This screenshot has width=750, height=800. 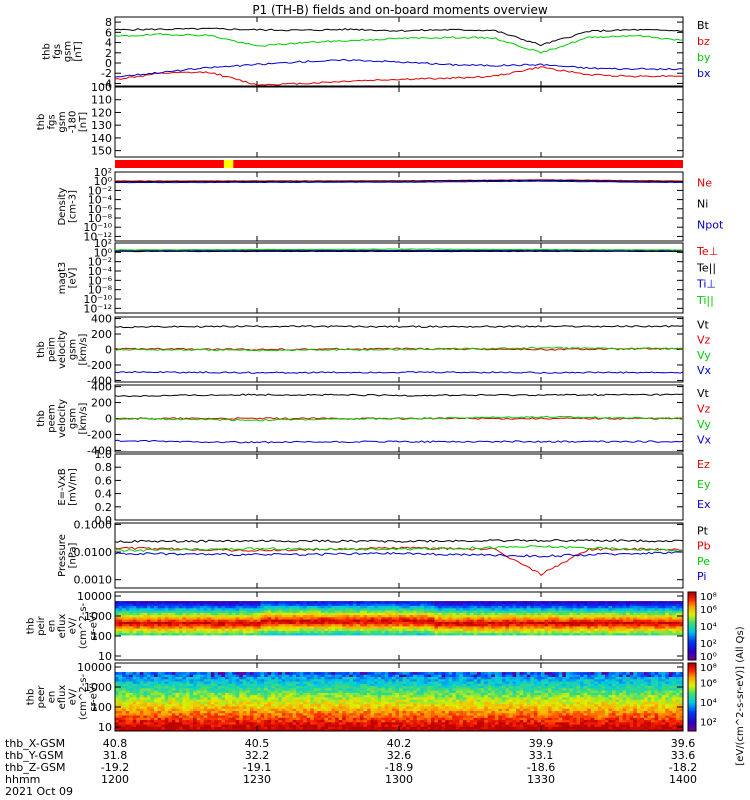 I want to click on series-Vz, so click(x=399, y=349).